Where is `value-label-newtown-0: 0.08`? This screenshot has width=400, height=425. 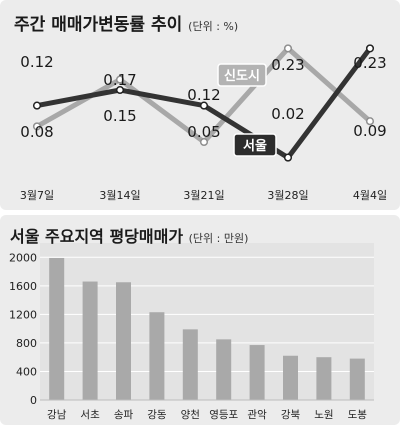
value-label-newtown-0: 0.08 is located at coordinates (36, 132).